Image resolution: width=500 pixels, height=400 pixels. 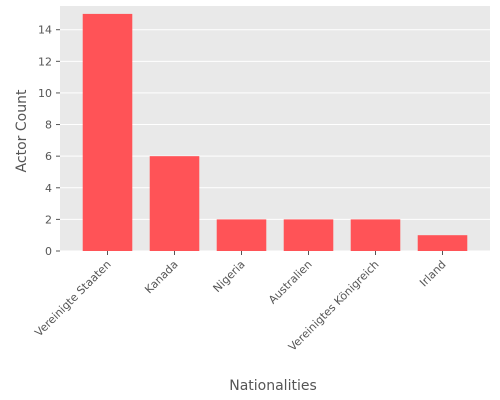 I want to click on x-tick-label: Nigeria, so click(x=229, y=276).